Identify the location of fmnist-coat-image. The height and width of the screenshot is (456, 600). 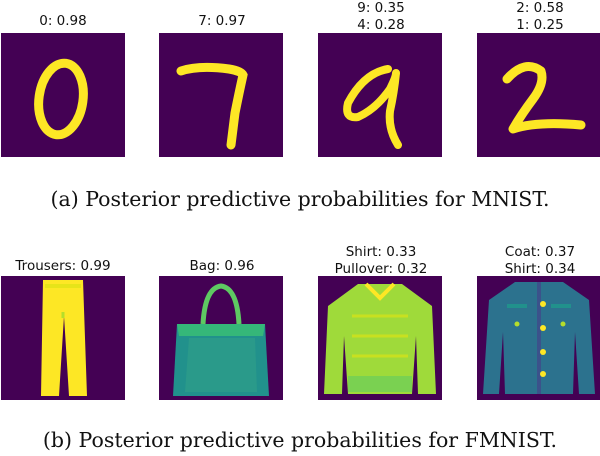
(538, 338).